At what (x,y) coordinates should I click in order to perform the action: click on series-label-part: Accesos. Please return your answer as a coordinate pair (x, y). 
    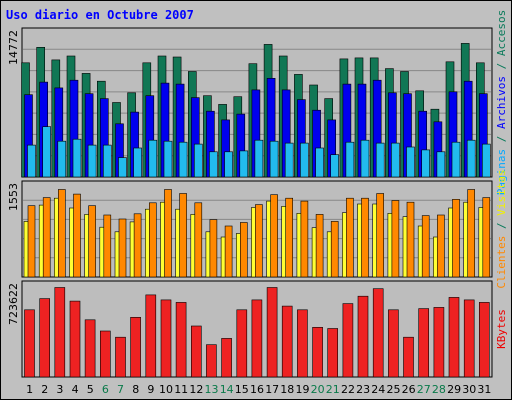
    Looking at the image, I should click on (501, 33).